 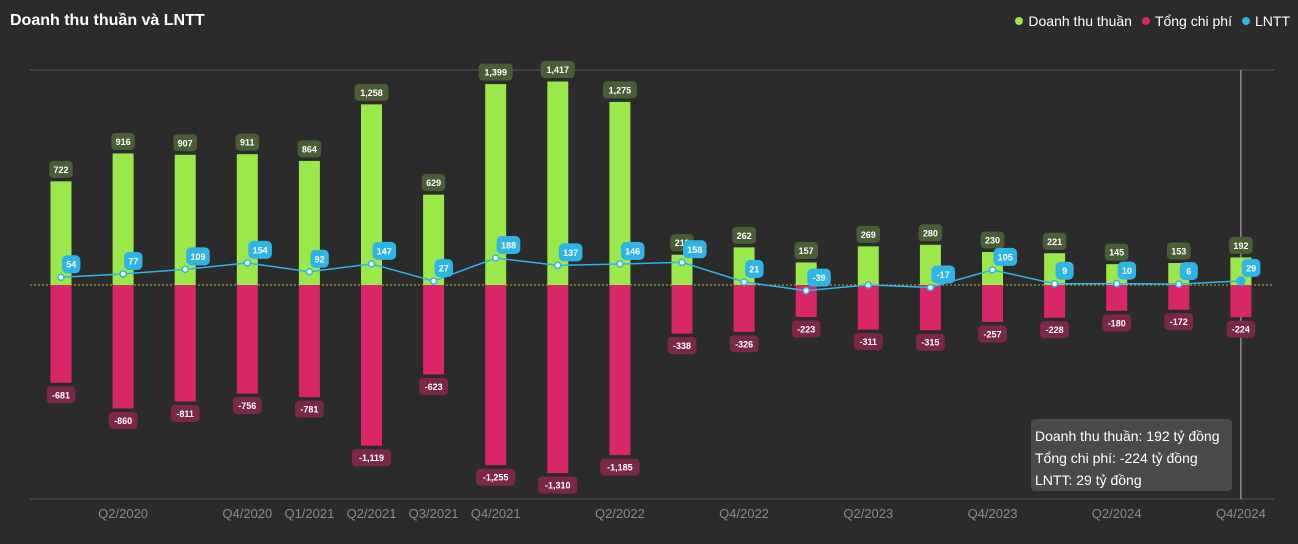 I want to click on cost-data-label: -223, so click(x=806, y=330).